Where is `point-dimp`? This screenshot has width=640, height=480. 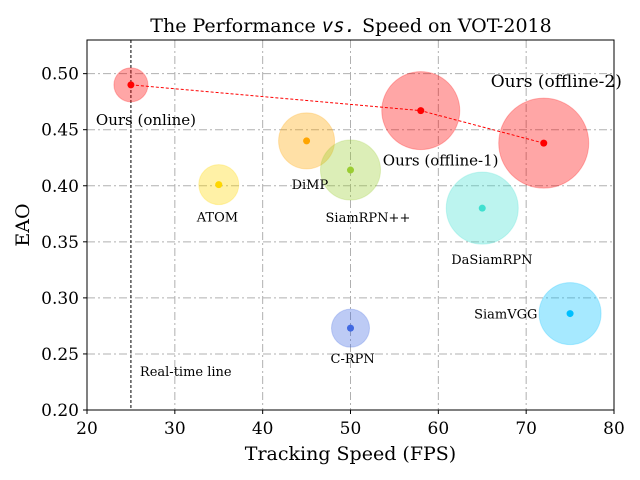
point-dimp is located at coordinates (307, 141).